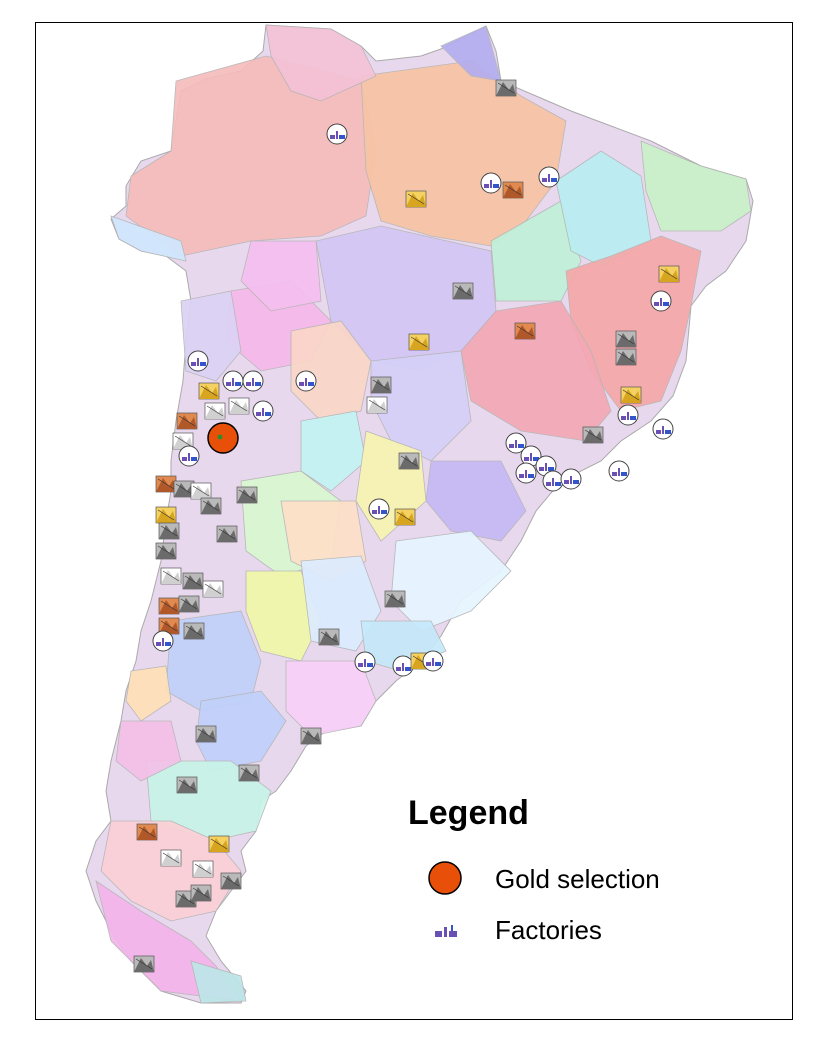  What do you see at coordinates (548, 930) in the screenshot?
I see `legend-label-factories: Factories` at bounding box center [548, 930].